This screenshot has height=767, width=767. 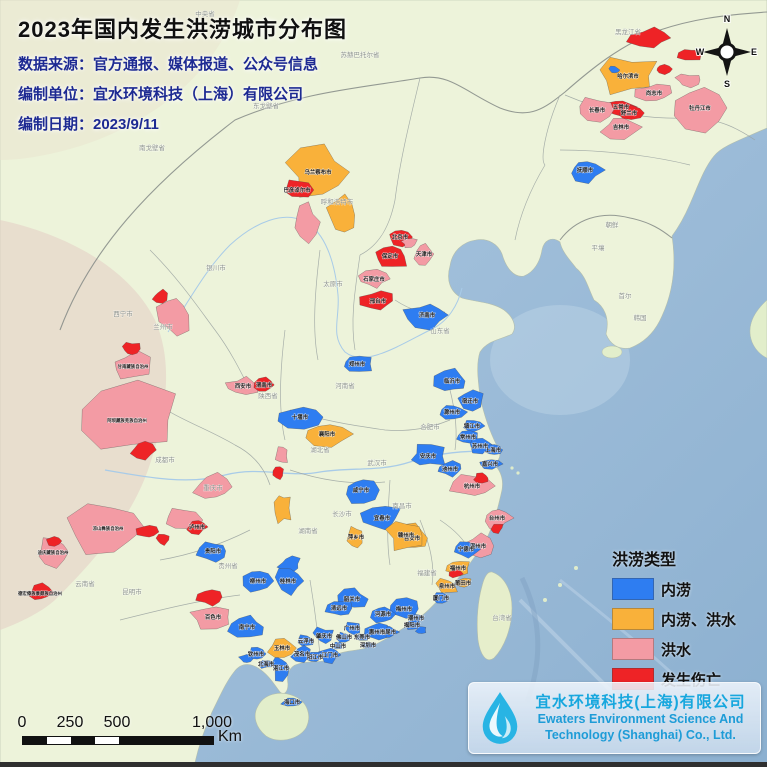 I want to click on city-label: 襄阳市, so click(x=327, y=434).